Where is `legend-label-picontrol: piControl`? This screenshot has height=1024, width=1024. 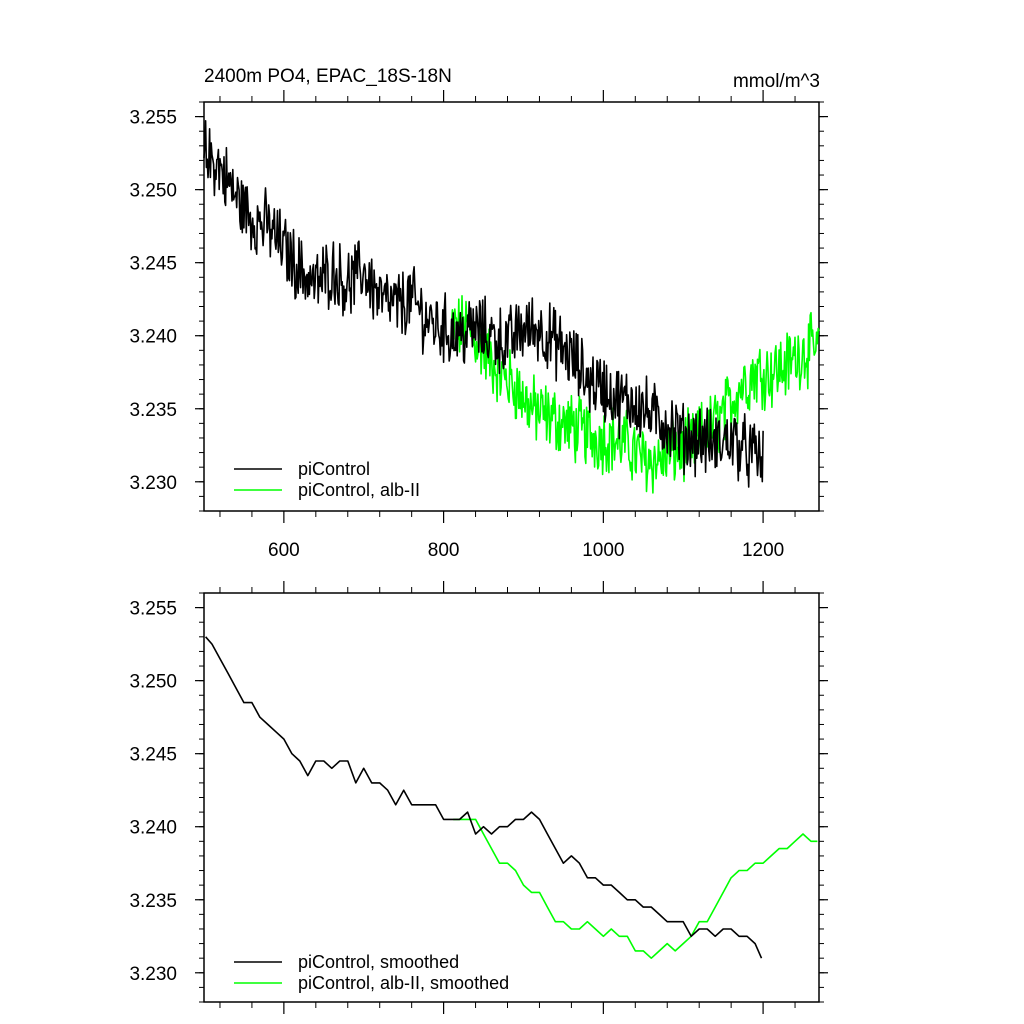
legend-label-picontrol: piControl is located at coordinates (334, 469).